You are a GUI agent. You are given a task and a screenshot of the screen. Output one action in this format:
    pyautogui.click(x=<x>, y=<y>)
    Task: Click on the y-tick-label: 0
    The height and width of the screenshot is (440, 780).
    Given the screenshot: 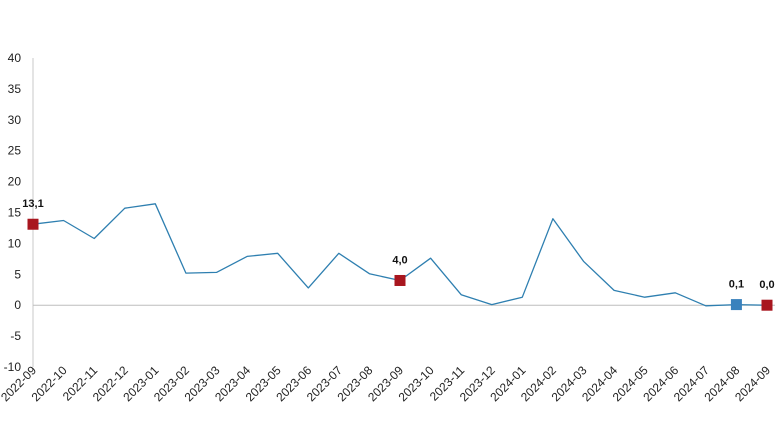 What is the action you would take?
    pyautogui.click(x=17, y=305)
    